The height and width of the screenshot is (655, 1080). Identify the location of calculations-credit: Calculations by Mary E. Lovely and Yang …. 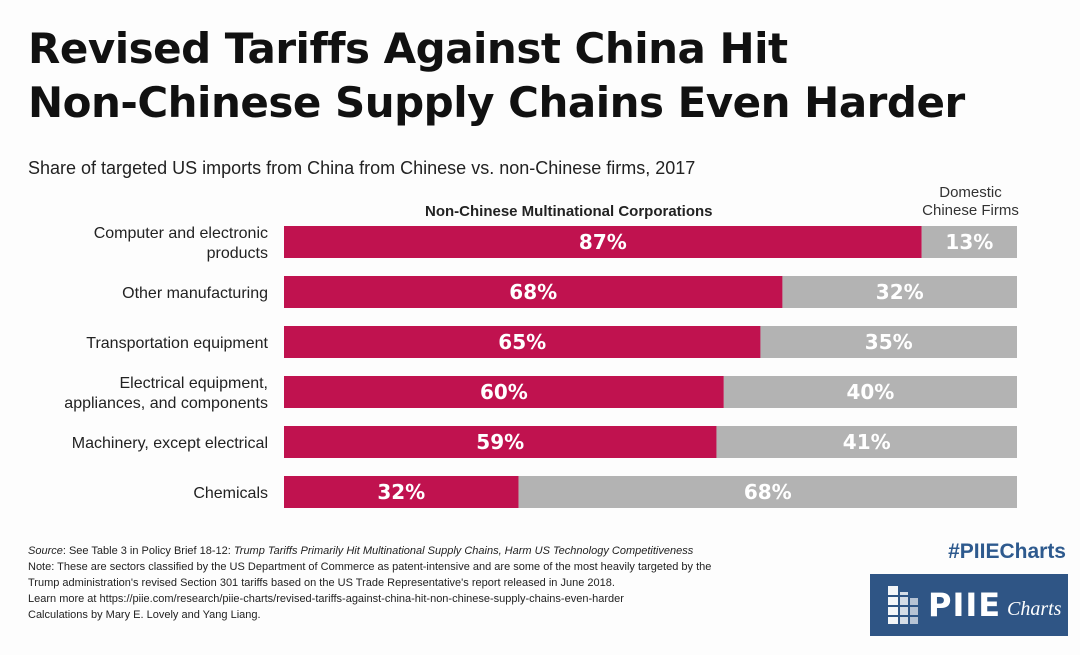
(144, 615).